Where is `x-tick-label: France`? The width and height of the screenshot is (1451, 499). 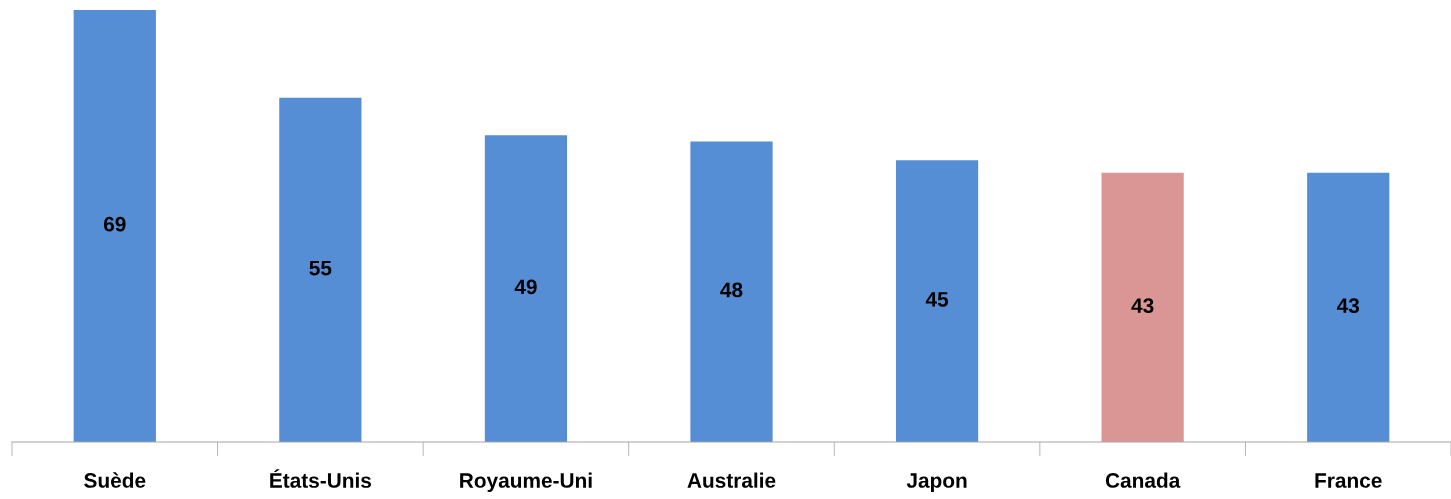
x-tick-label: France is located at coordinates (1348, 480).